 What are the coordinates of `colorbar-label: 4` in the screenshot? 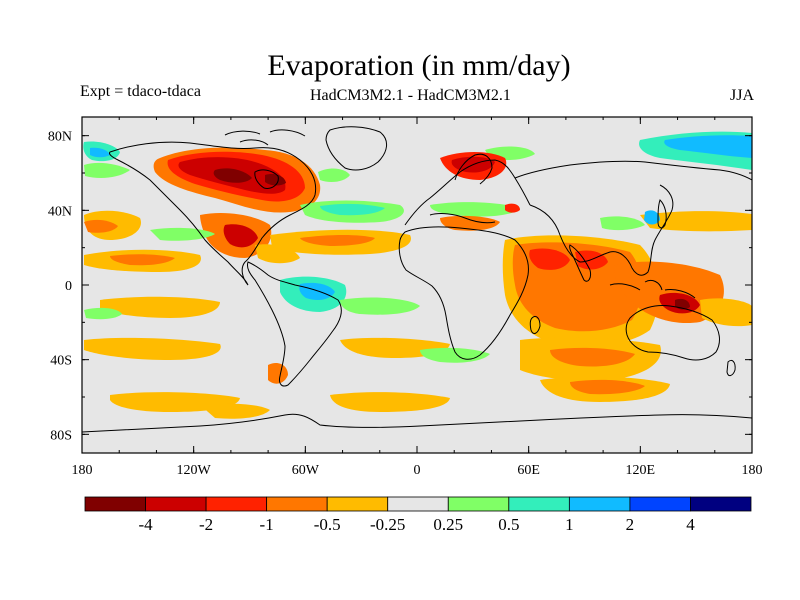 It's located at (690, 524).